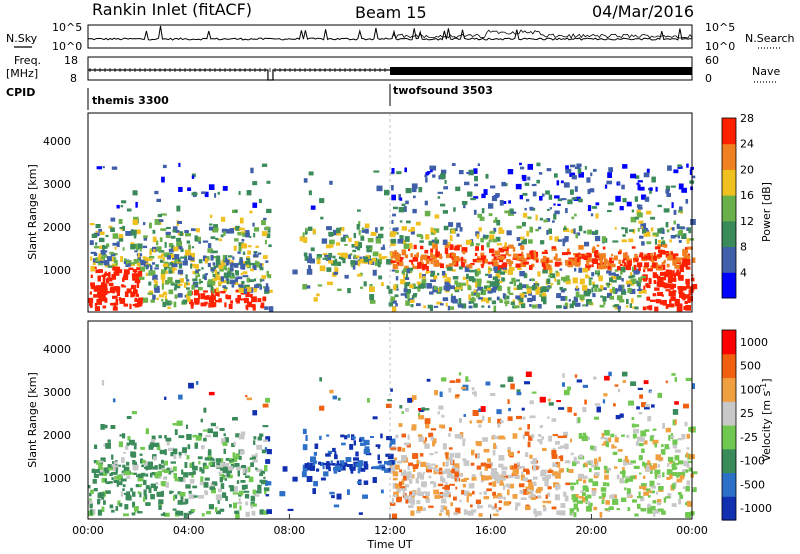 This screenshot has height=554, width=800. Describe the element at coordinates (57, 478) in the screenshot. I see `velocity-ytick-1000: 1000` at that location.